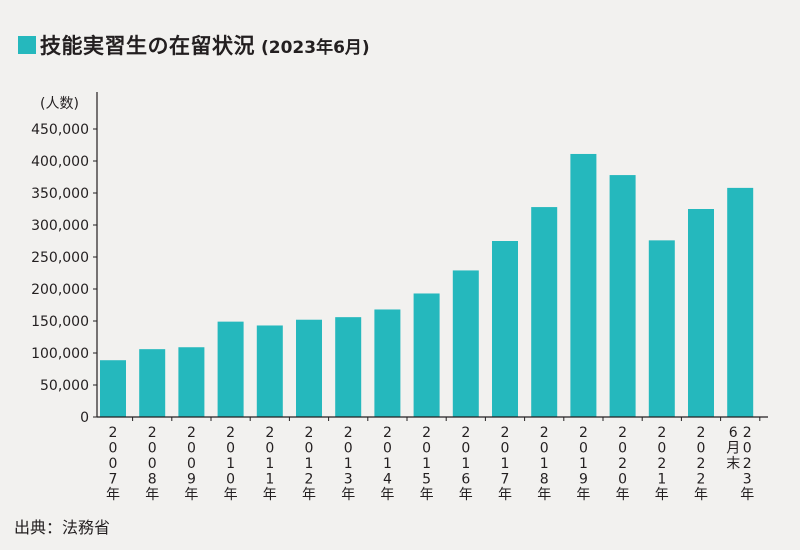  Describe the element at coordinates (60, 354) in the screenshot. I see `y-tick-label: 100,000` at that location.